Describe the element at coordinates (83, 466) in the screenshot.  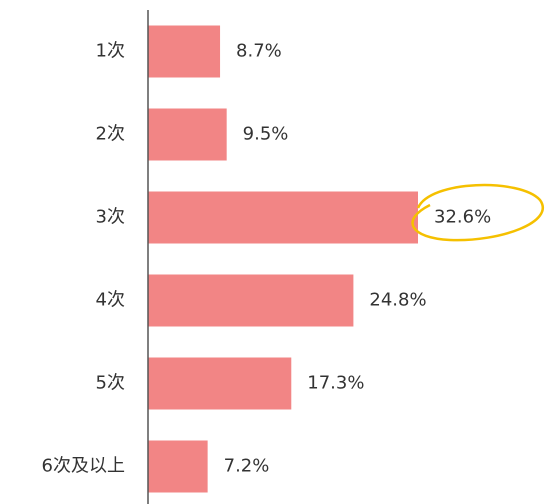
I see `category-label: 6次及以上` at that location.